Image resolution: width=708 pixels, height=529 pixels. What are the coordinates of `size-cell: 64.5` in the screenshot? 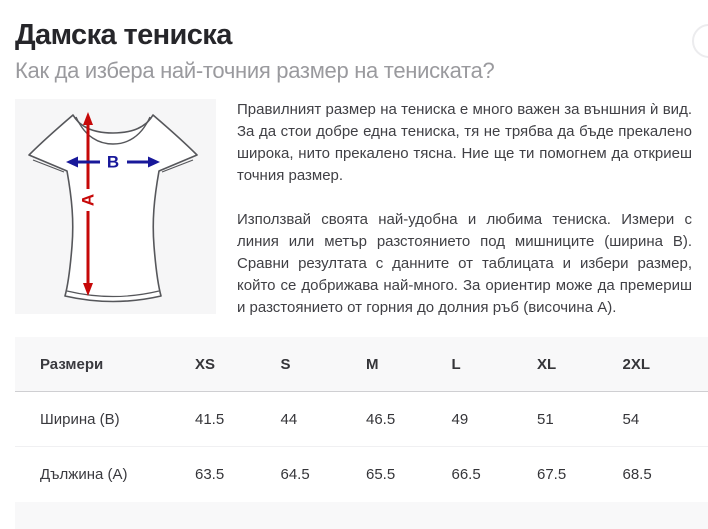 It's located at (295, 474).